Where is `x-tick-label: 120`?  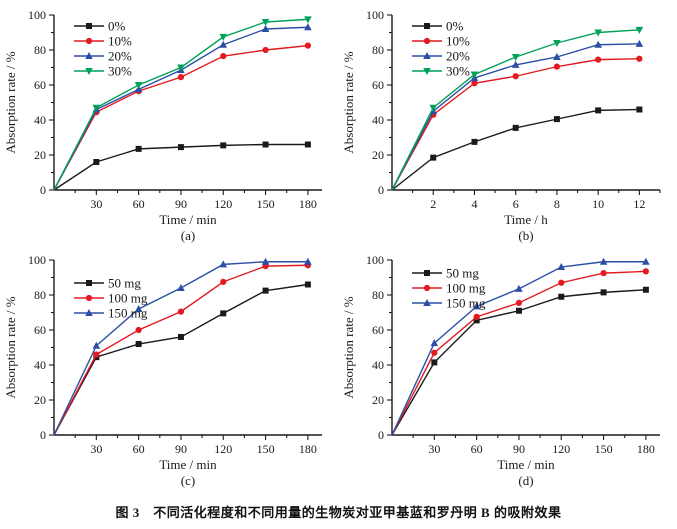 x-tick-label: 120 is located at coordinates (223, 204).